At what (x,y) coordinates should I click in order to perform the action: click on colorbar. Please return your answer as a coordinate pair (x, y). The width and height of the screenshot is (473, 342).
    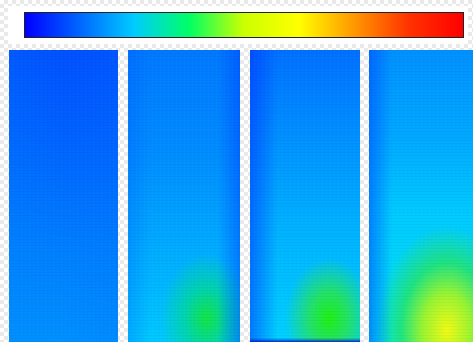
    Looking at the image, I should click on (244, 25).